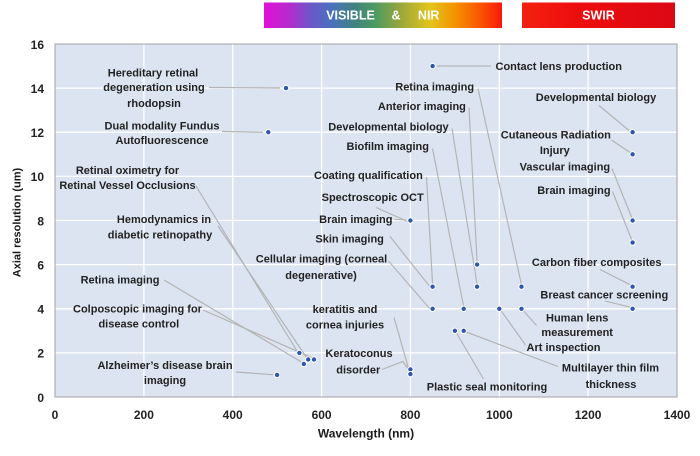  What do you see at coordinates (154, 104) in the screenshot?
I see `svg-text: rhodopsin` at bounding box center [154, 104].